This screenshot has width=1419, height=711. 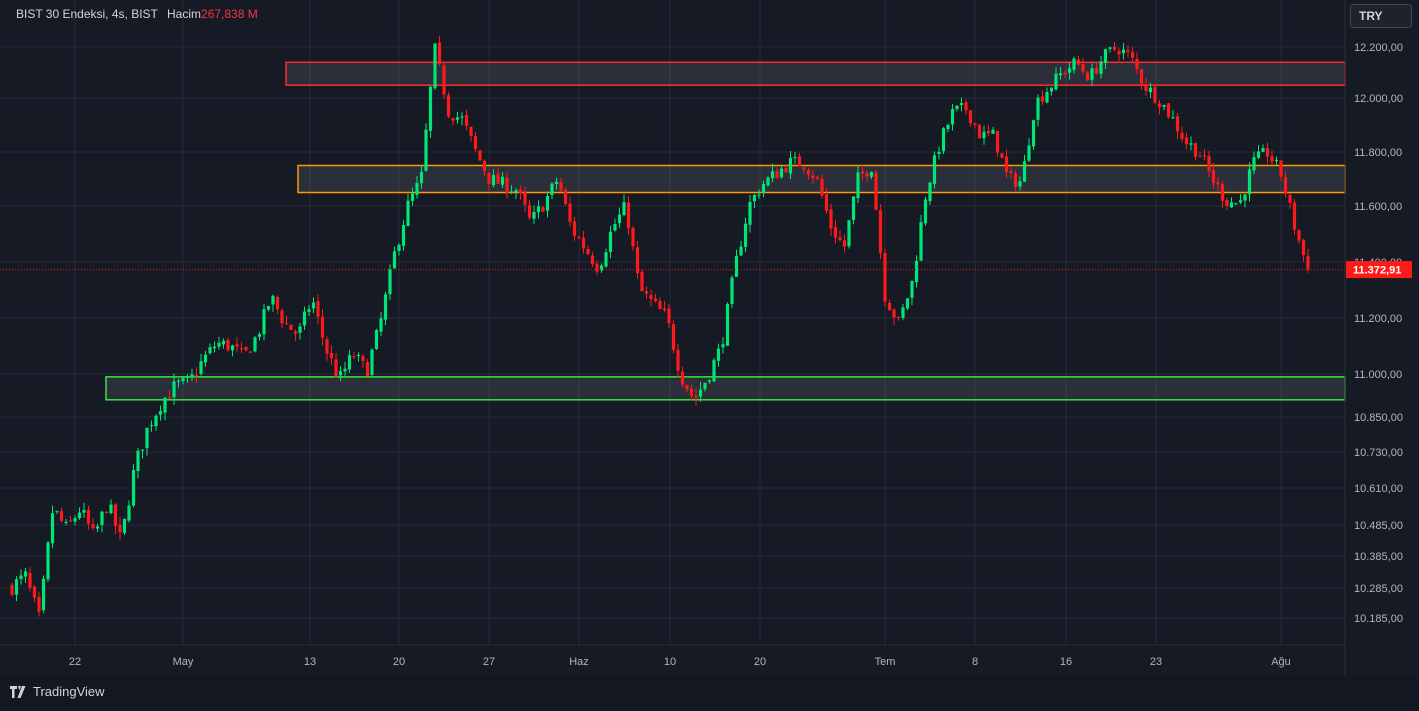 What do you see at coordinates (1378, 207) in the screenshot?
I see `price-tick-label: 11.600,00` at bounding box center [1378, 207].